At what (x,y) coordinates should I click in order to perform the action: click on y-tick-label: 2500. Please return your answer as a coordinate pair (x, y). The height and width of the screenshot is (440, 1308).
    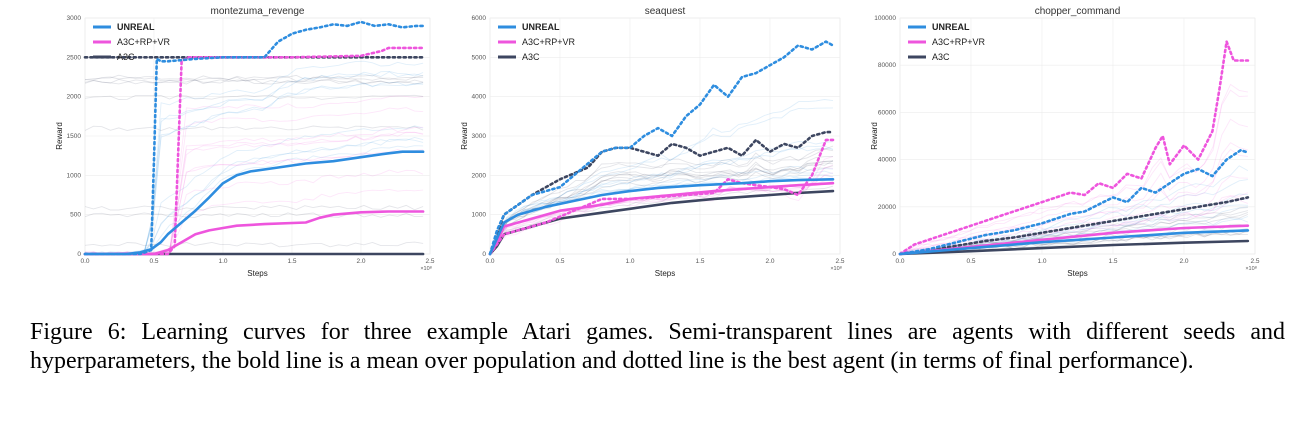
    Looking at the image, I should click on (74, 57).